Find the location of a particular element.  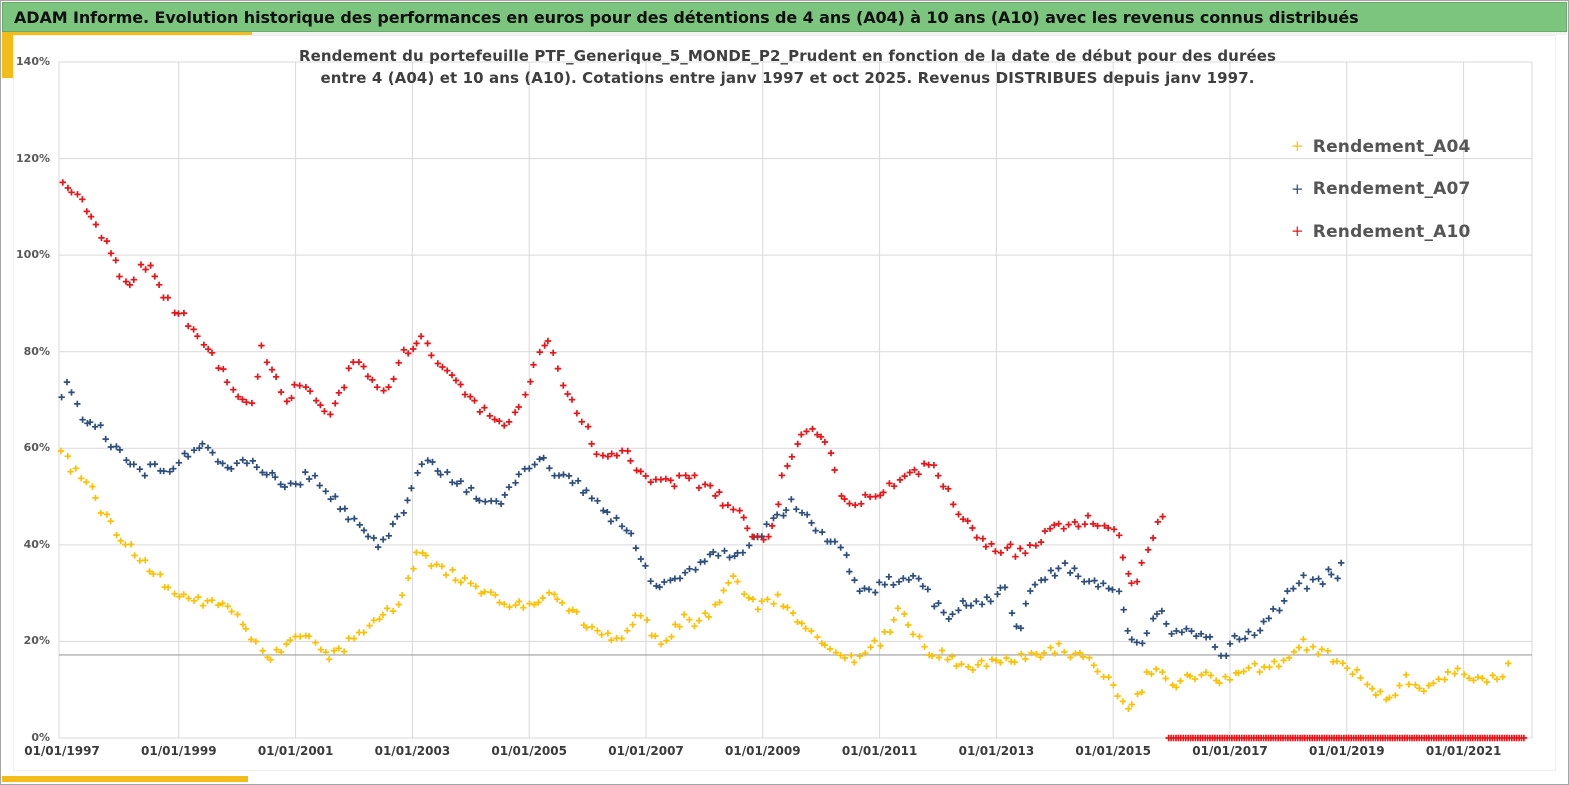

x-axis-tick-label: 01/01/2015 is located at coordinates (1113, 751).